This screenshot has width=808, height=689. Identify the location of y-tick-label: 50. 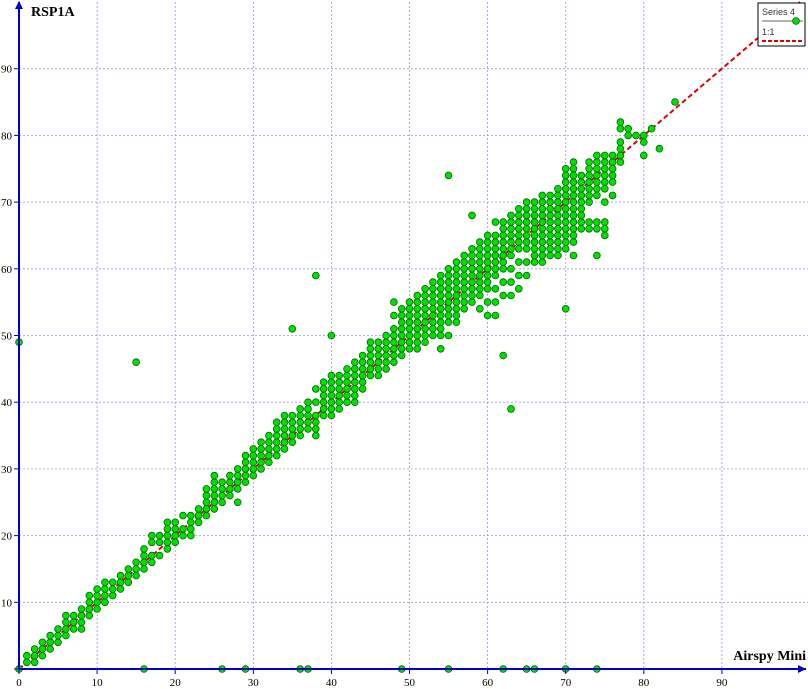
(7, 337).